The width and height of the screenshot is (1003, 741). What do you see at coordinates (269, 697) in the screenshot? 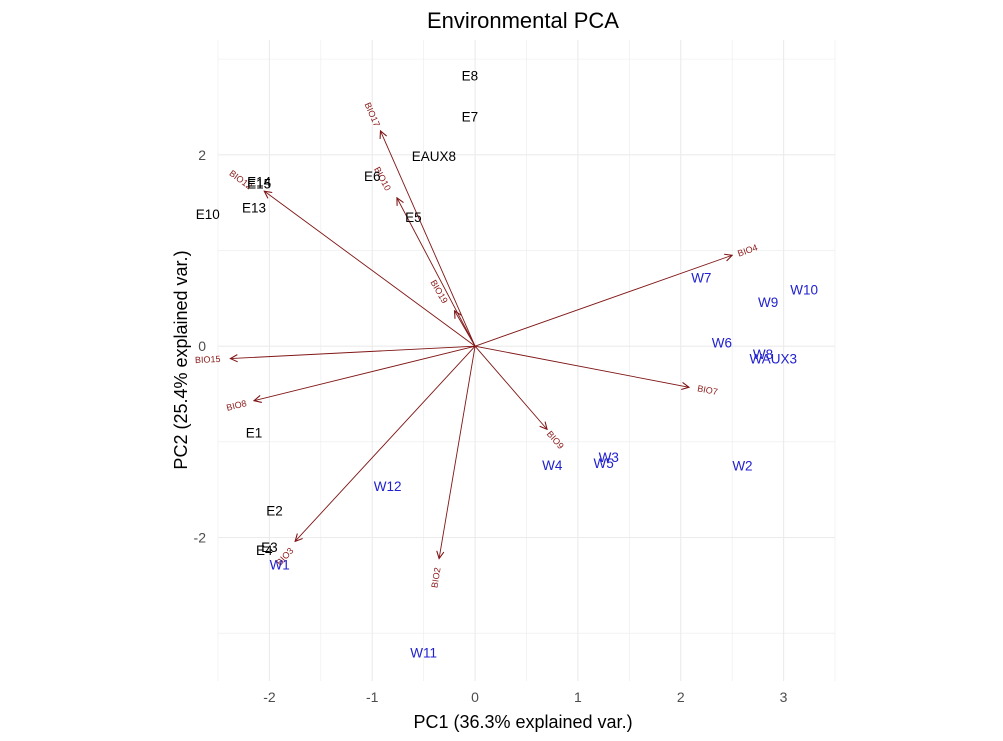
I see `x-tick-label: -2` at bounding box center [269, 697].